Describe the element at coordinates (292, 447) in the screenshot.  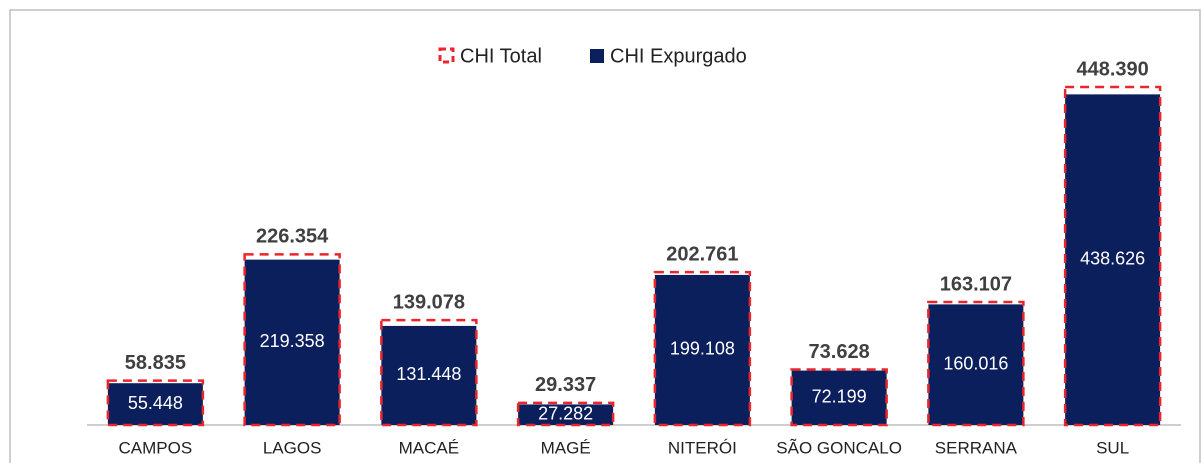
I see `x-tick-label: LAGOS` at that location.